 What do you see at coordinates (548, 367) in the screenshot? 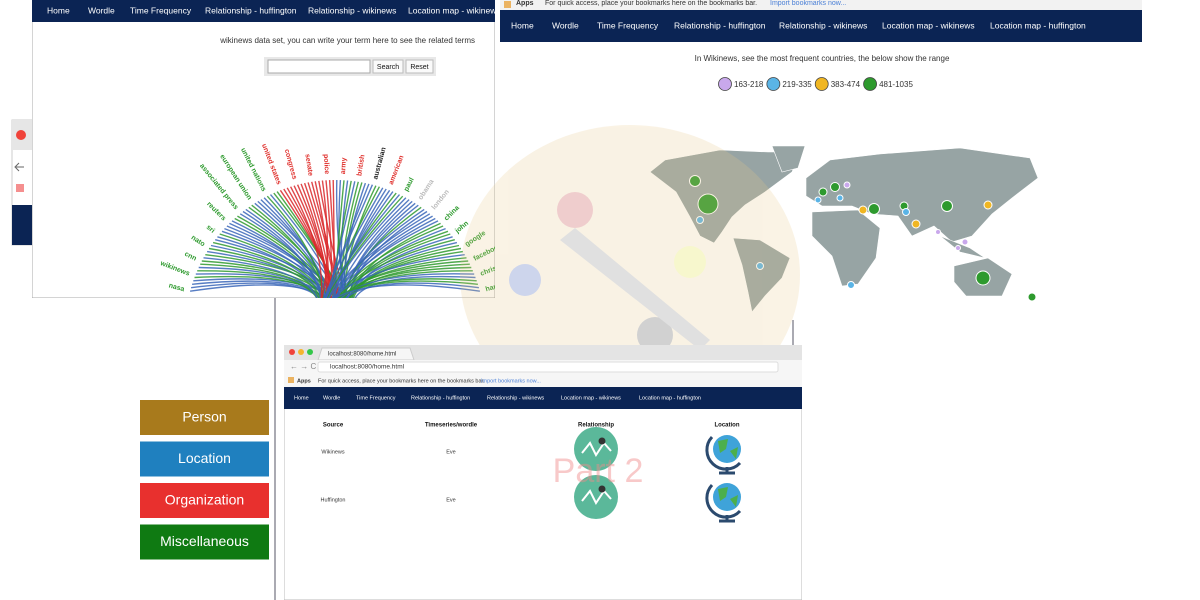
I see `address-bar` at bounding box center [548, 367].